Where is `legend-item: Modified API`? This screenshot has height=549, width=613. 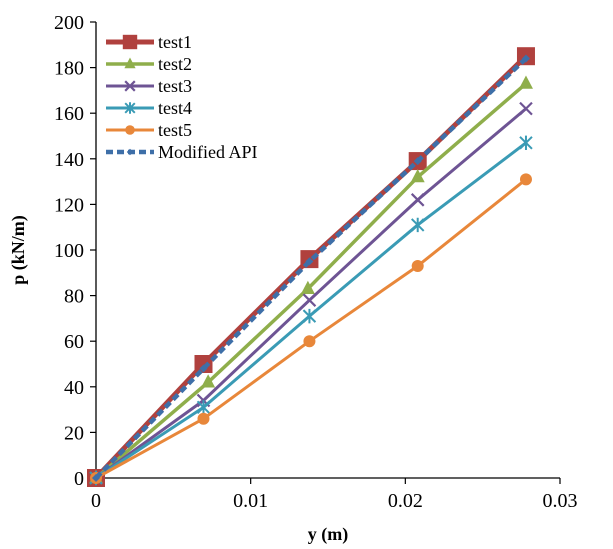 legend-item: Modified API is located at coordinates (182, 152).